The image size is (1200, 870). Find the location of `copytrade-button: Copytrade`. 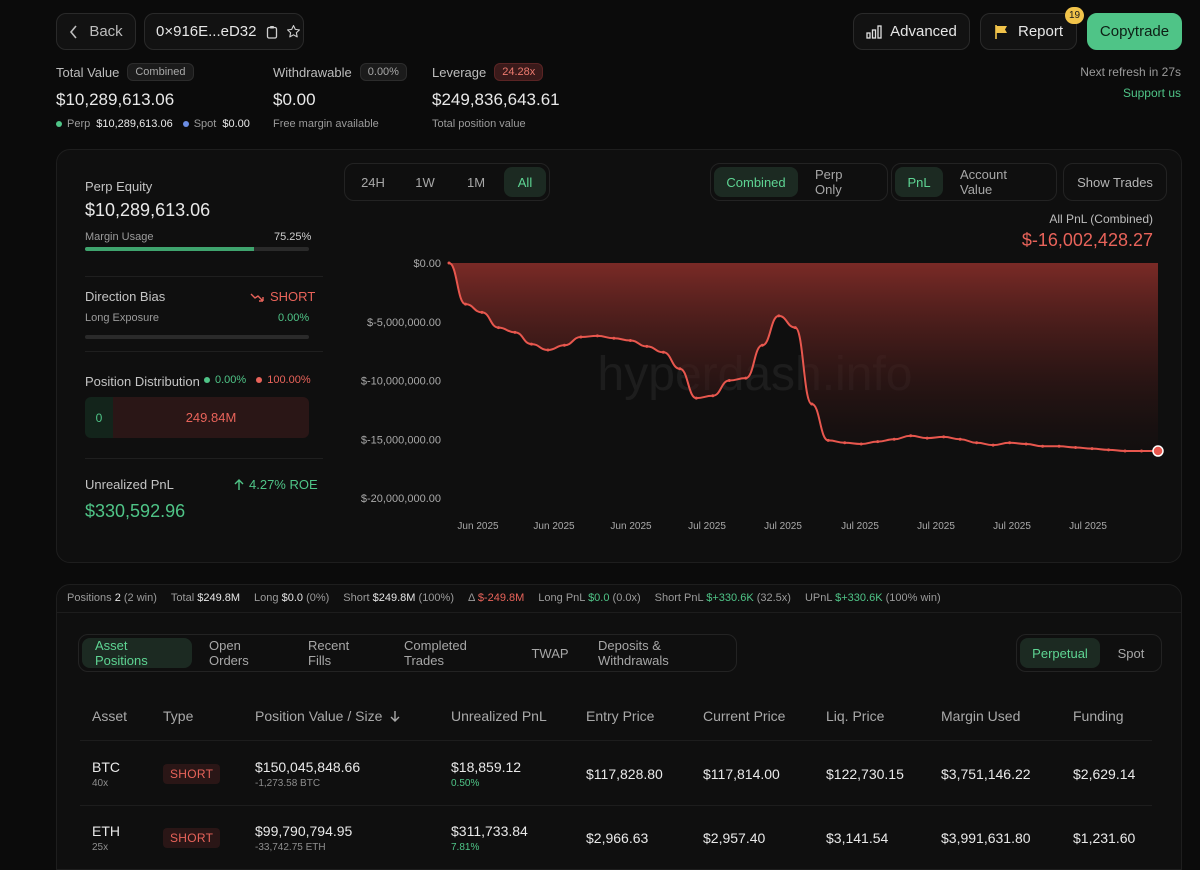

copytrade-button: Copytrade is located at coordinates (1134, 31).